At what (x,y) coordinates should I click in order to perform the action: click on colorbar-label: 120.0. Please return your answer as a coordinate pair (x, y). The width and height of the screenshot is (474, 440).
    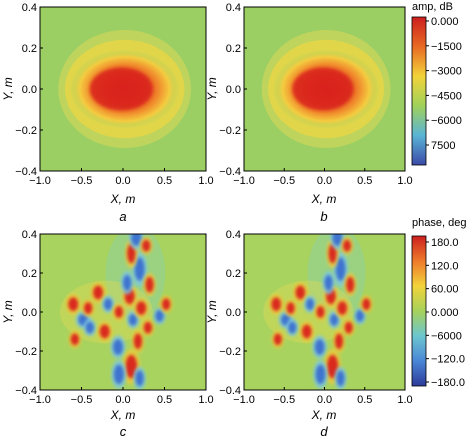
    Looking at the image, I should click on (445, 266).